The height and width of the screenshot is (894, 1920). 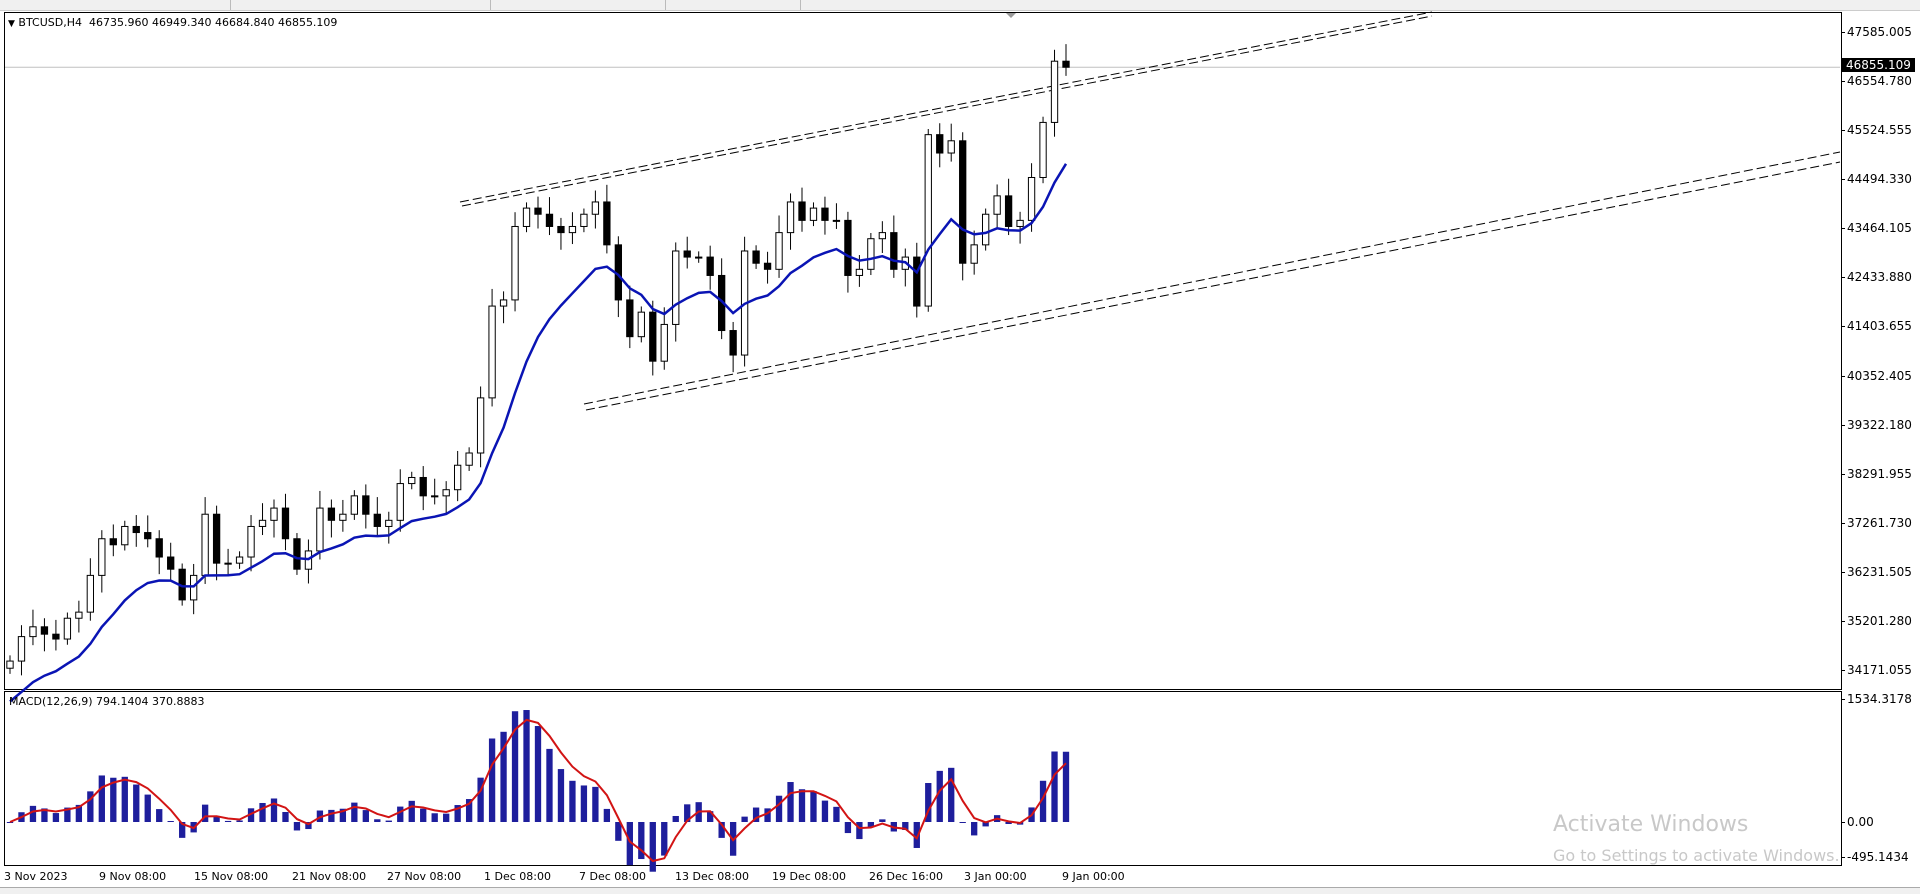 I want to click on price-tick-label: 40352.405, so click(x=1876, y=375).